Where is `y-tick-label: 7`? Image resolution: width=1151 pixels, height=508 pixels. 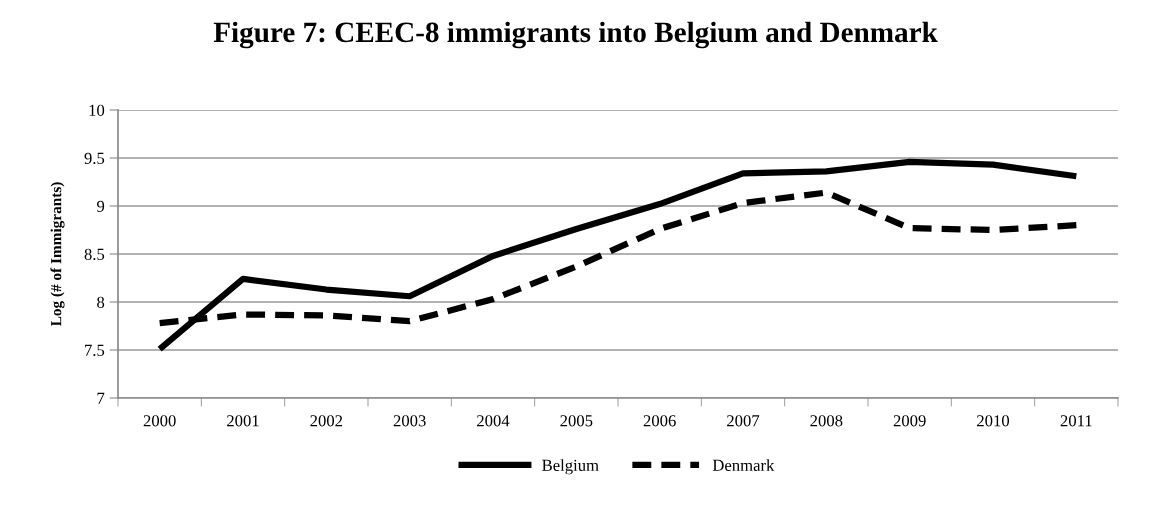
y-tick-label: 7 is located at coordinates (101, 398).